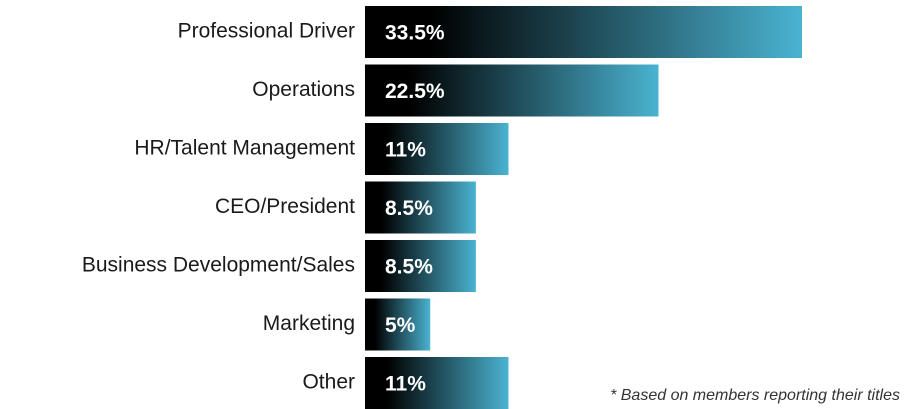 Image resolution: width=922 pixels, height=409 pixels. Describe the element at coordinates (218, 265) in the screenshot. I see `category-label: Business Development/Sales` at that location.